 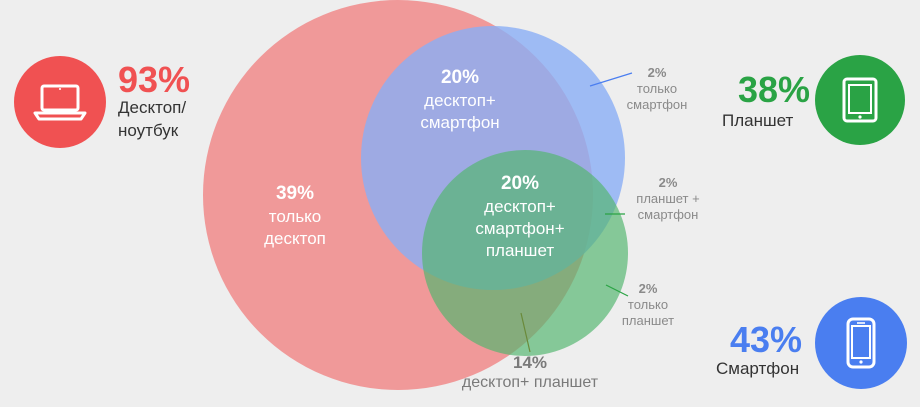 What do you see at coordinates (611, 79) in the screenshot?
I see `leader-smartphone-only` at bounding box center [611, 79].